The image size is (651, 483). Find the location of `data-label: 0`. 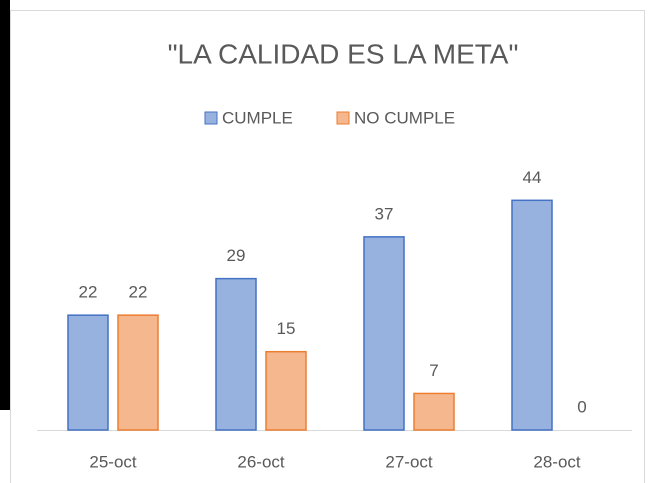

data-label: 0 is located at coordinates (581, 406).